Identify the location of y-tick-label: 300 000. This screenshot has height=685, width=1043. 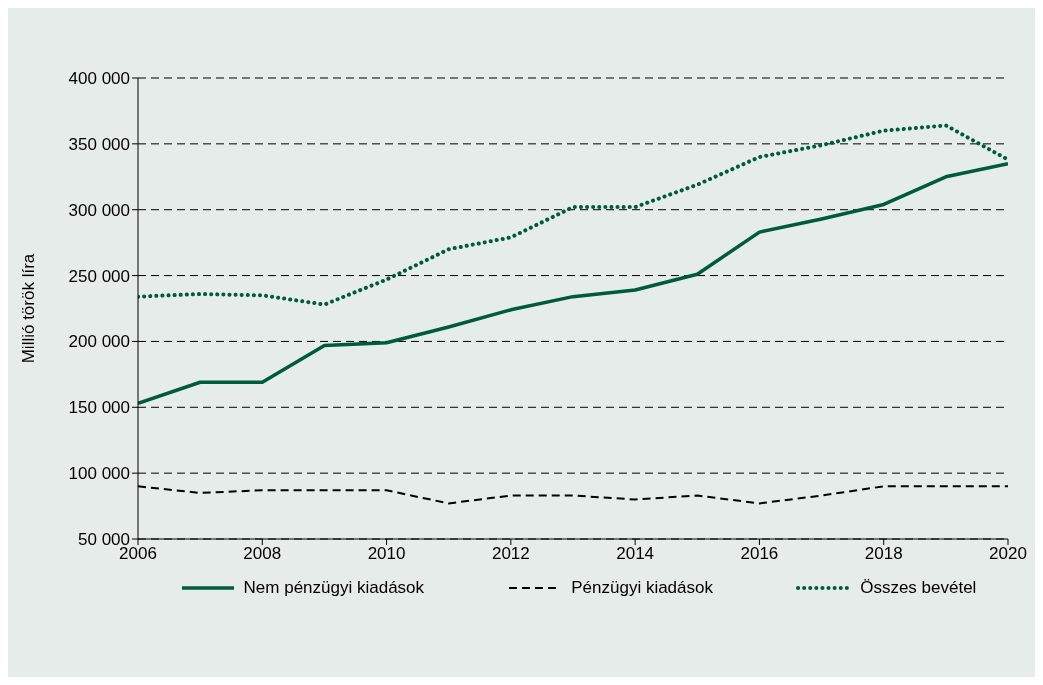
(99, 210).